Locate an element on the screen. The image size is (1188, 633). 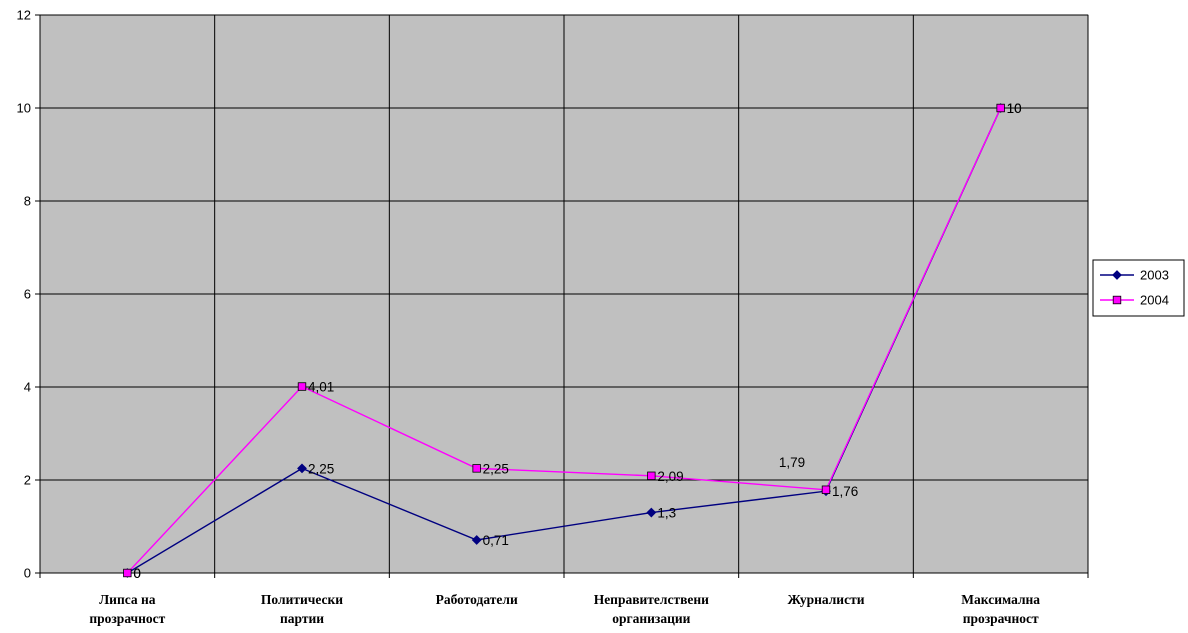
data-label-2004: 2,09 is located at coordinates (670, 476).